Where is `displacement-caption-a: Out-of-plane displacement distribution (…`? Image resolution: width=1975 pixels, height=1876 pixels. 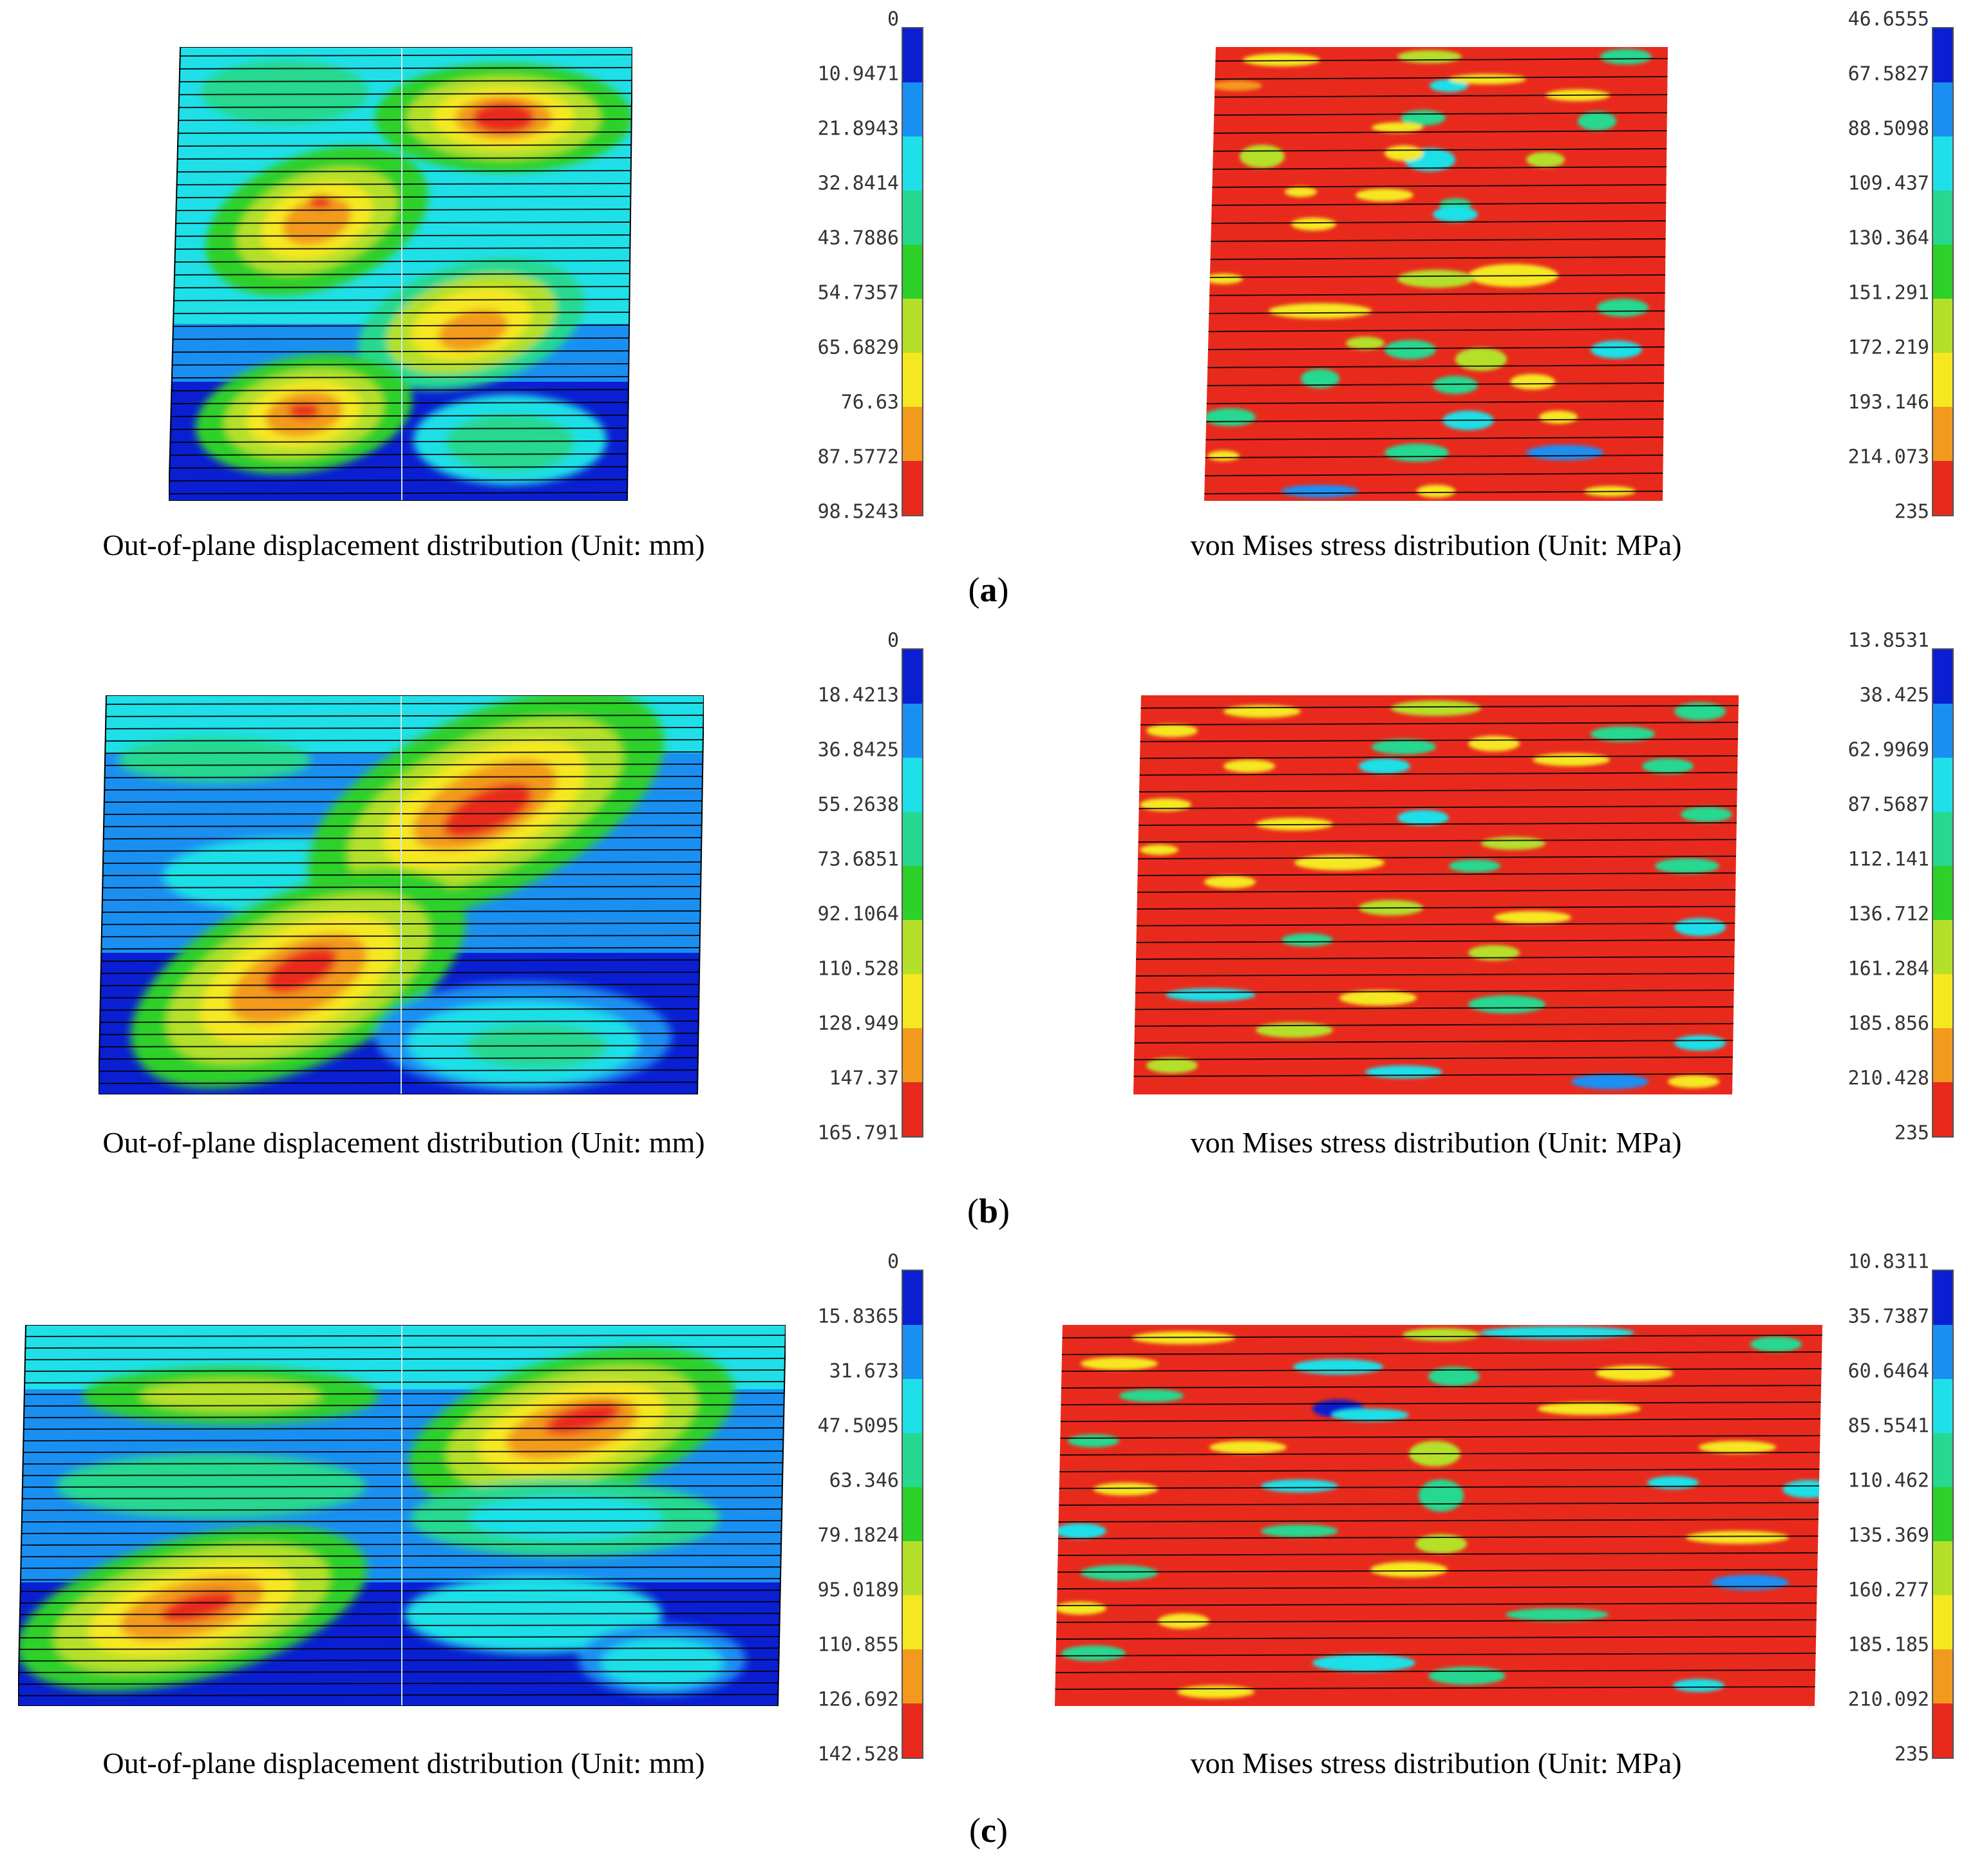
displacement-caption-a: Out-of-plane displacement distribution (… is located at coordinates (403, 545).